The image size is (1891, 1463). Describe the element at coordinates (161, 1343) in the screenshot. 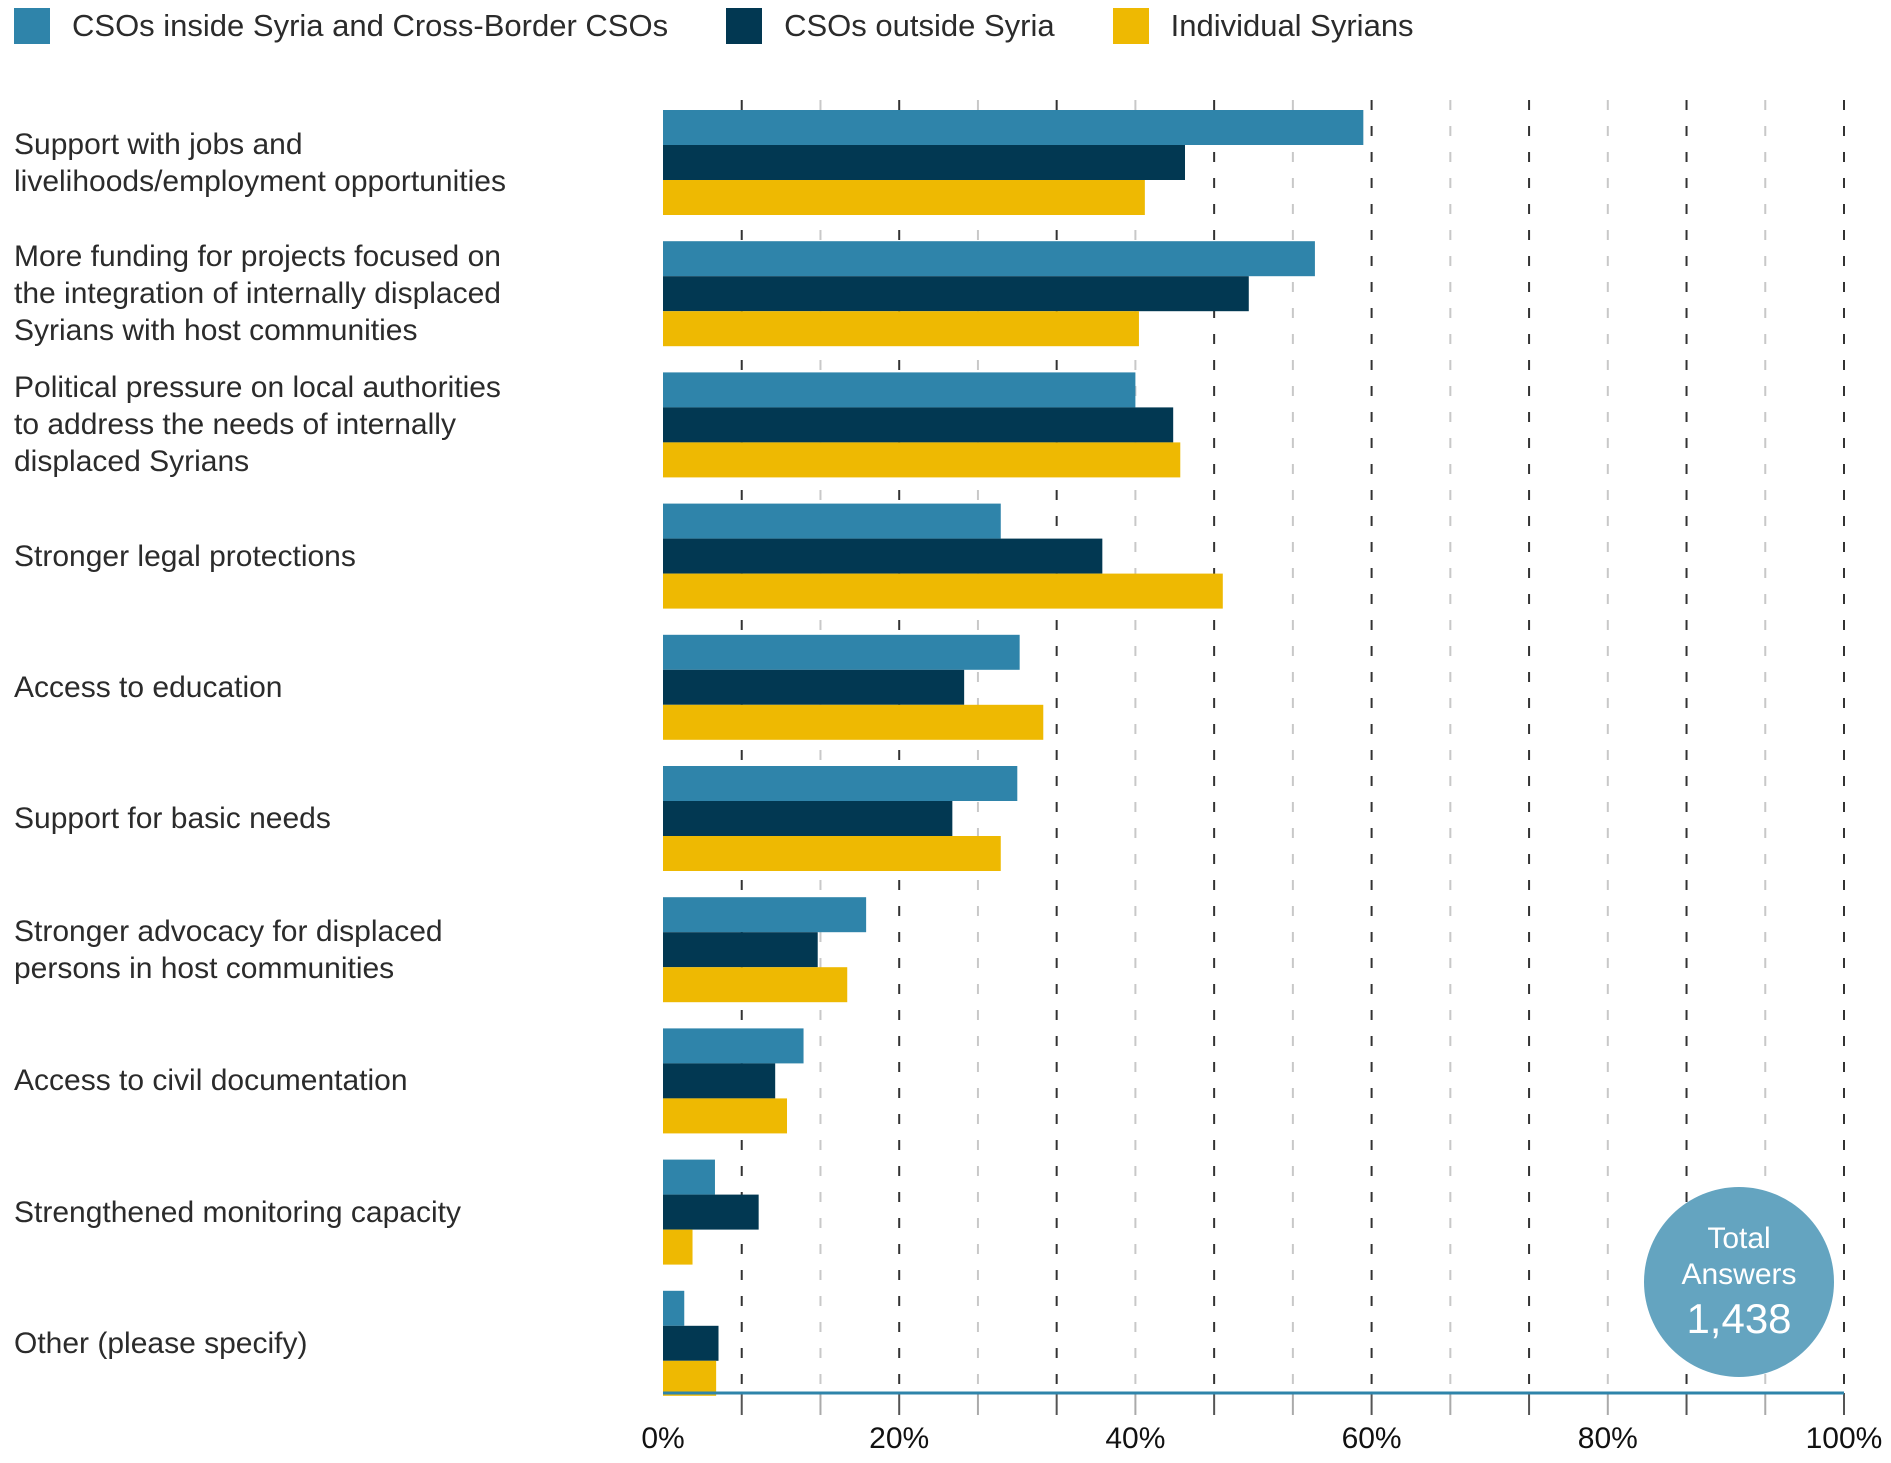

I see `category-label-line: Other (please specify)` at that location.